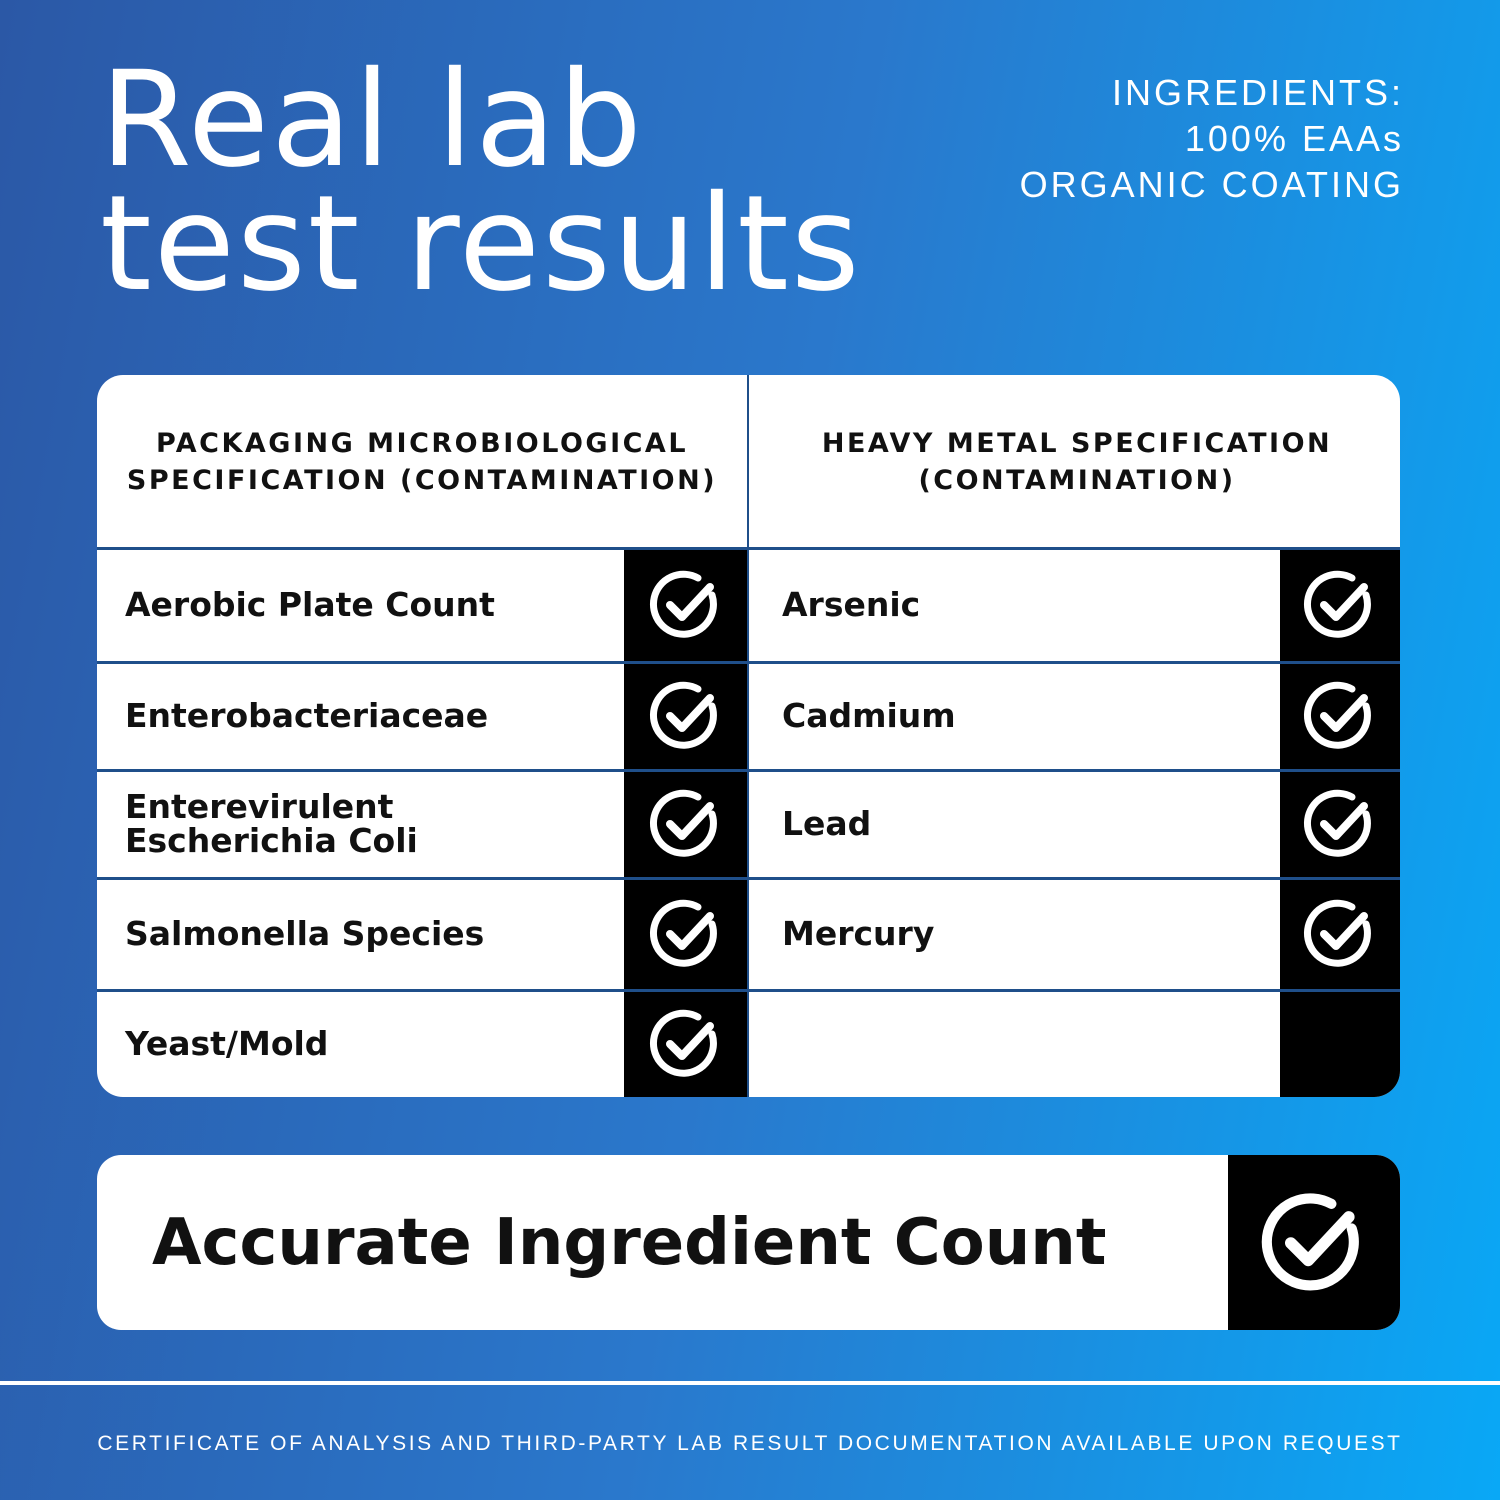  I want to click on page-title: Real lab test results, so click(481, 182).